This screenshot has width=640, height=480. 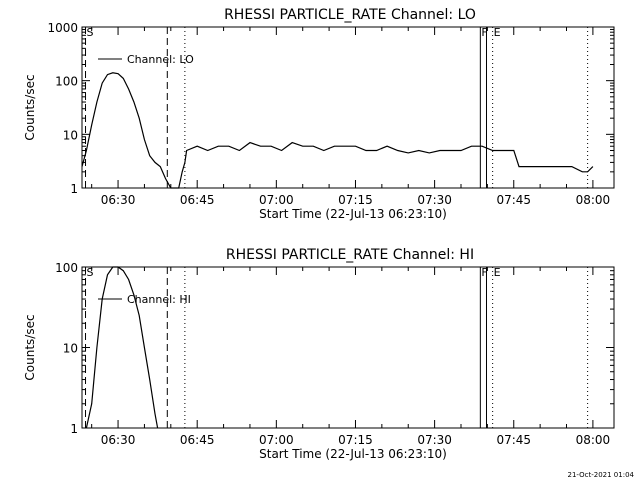 I want to click on legend-label: Channel: HI, so click(x=159, y=299).